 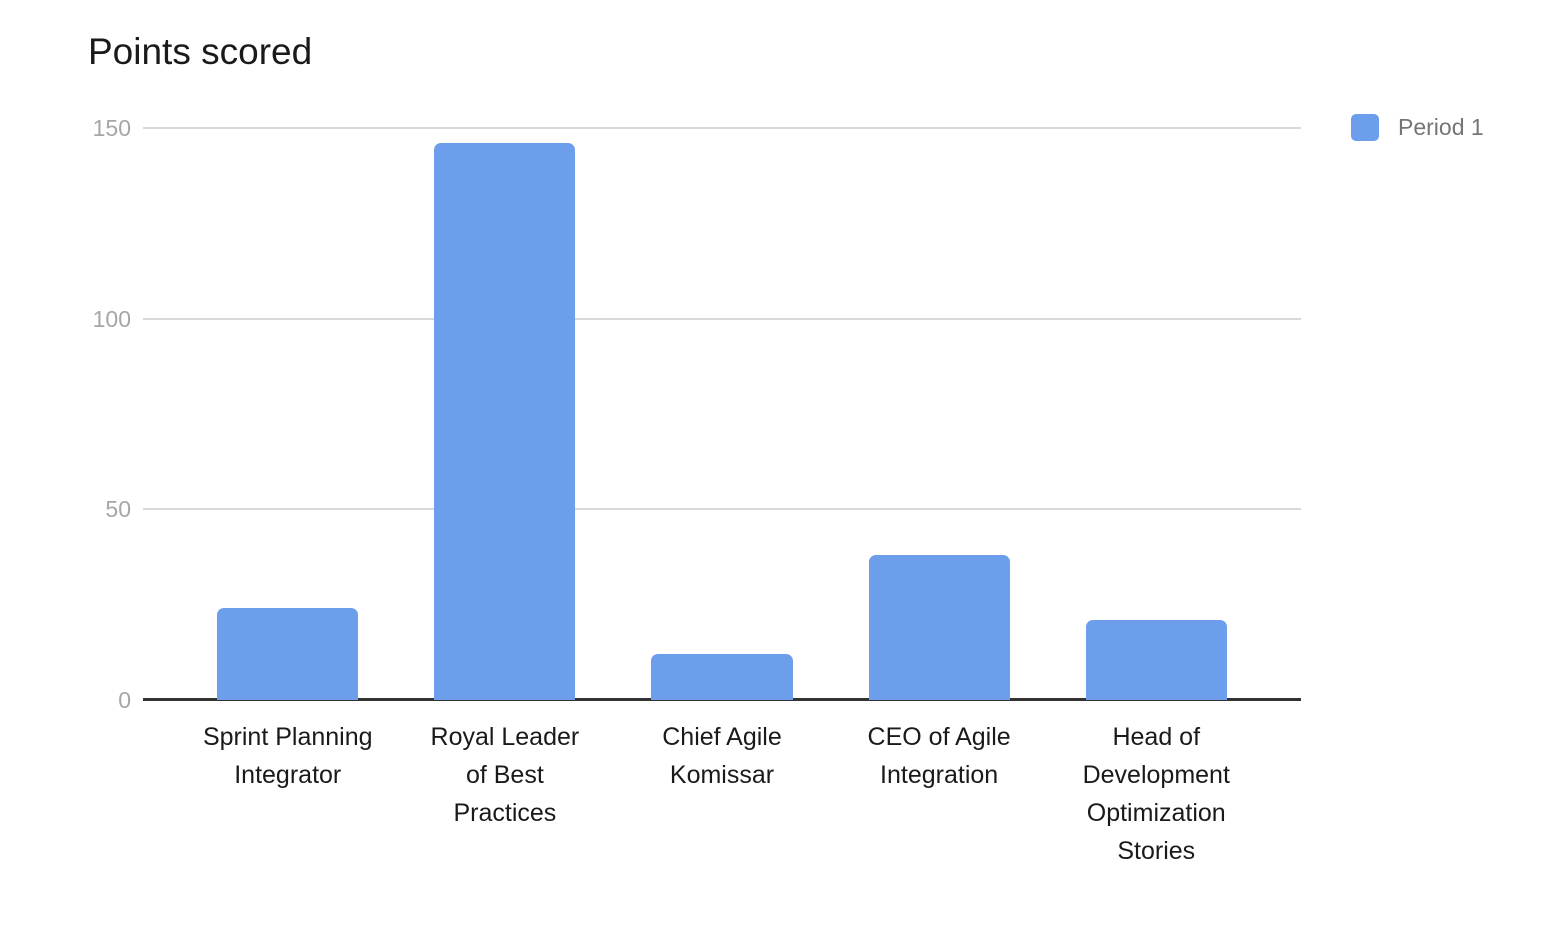 What do you see at coordinates (939, 756) in the screenshot?
I see `category-label-4: CEO of Agile Integration` at bounding box center [939, 756].